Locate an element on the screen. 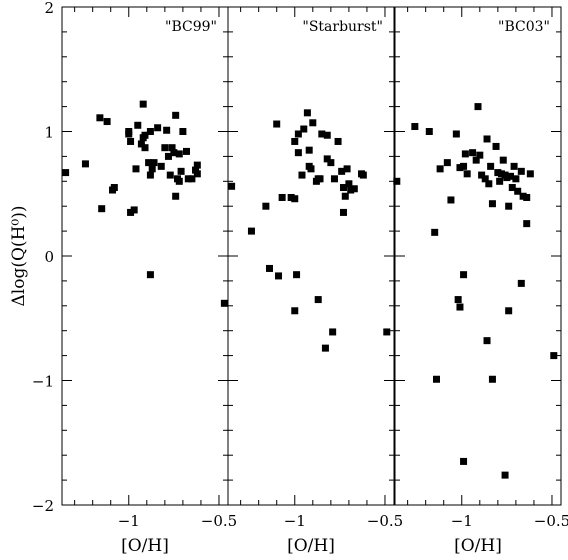 This screenshot has width=568, height=560. y-tick-label: −1 is located at coordinates (43, 382).